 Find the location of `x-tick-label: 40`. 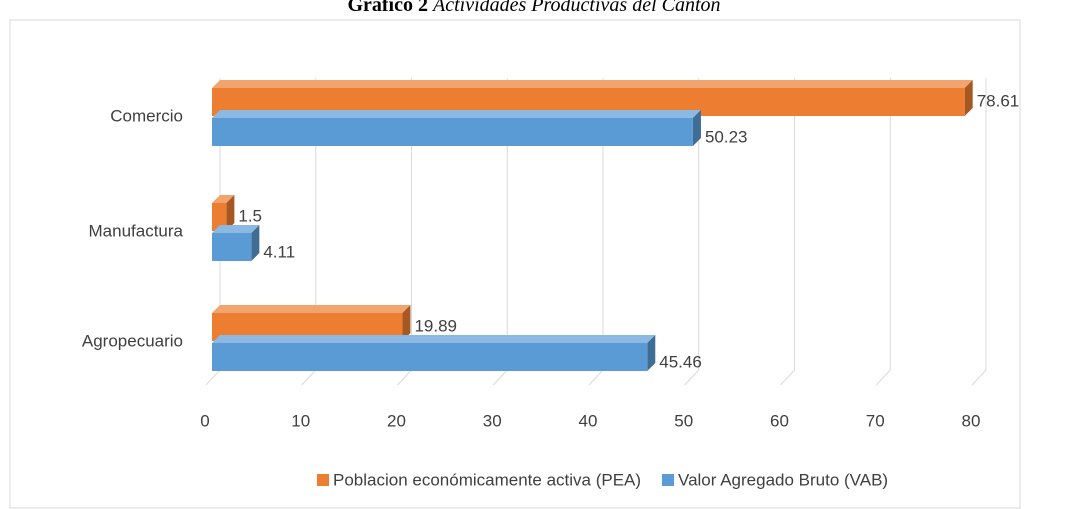

x-tick-label: 40 is located at coordinates (588, 420).